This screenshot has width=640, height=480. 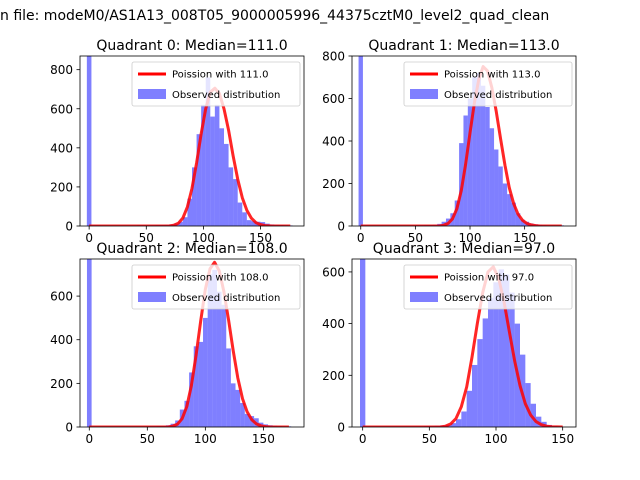 I want to click on panel-title: Quadrant 2: Median=108.0, so click(x=191, y=249).